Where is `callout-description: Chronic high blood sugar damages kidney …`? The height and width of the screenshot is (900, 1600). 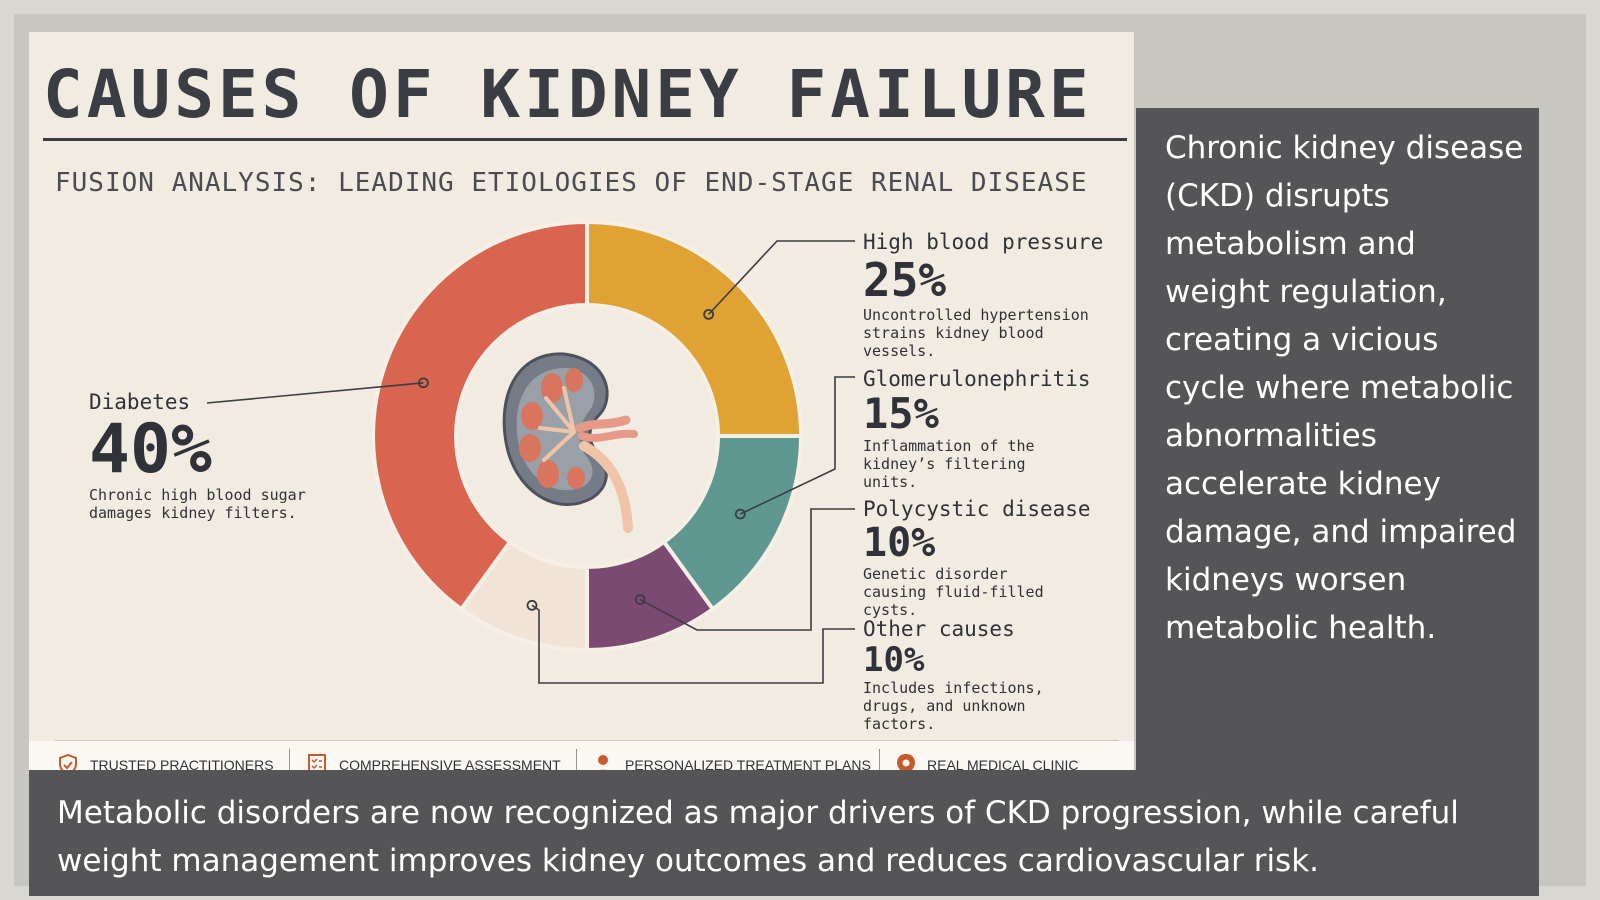
callout-description: Chronic high blood sugar damages kidney … is located at coordinates (197, 504).